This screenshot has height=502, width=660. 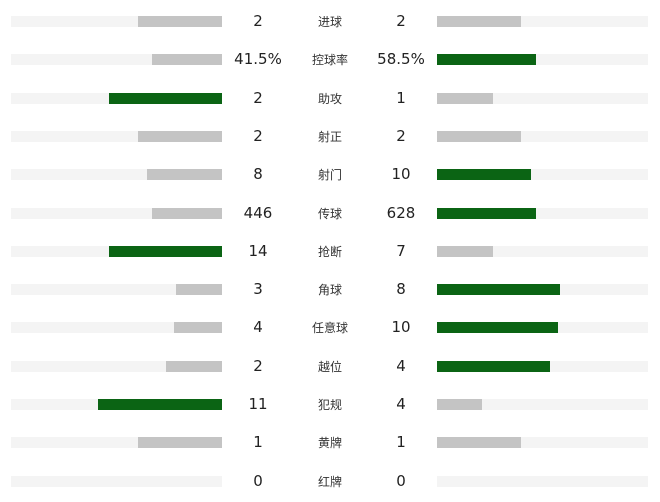 I want to click on stat-label: 抢断, so click(x=329, y=251).